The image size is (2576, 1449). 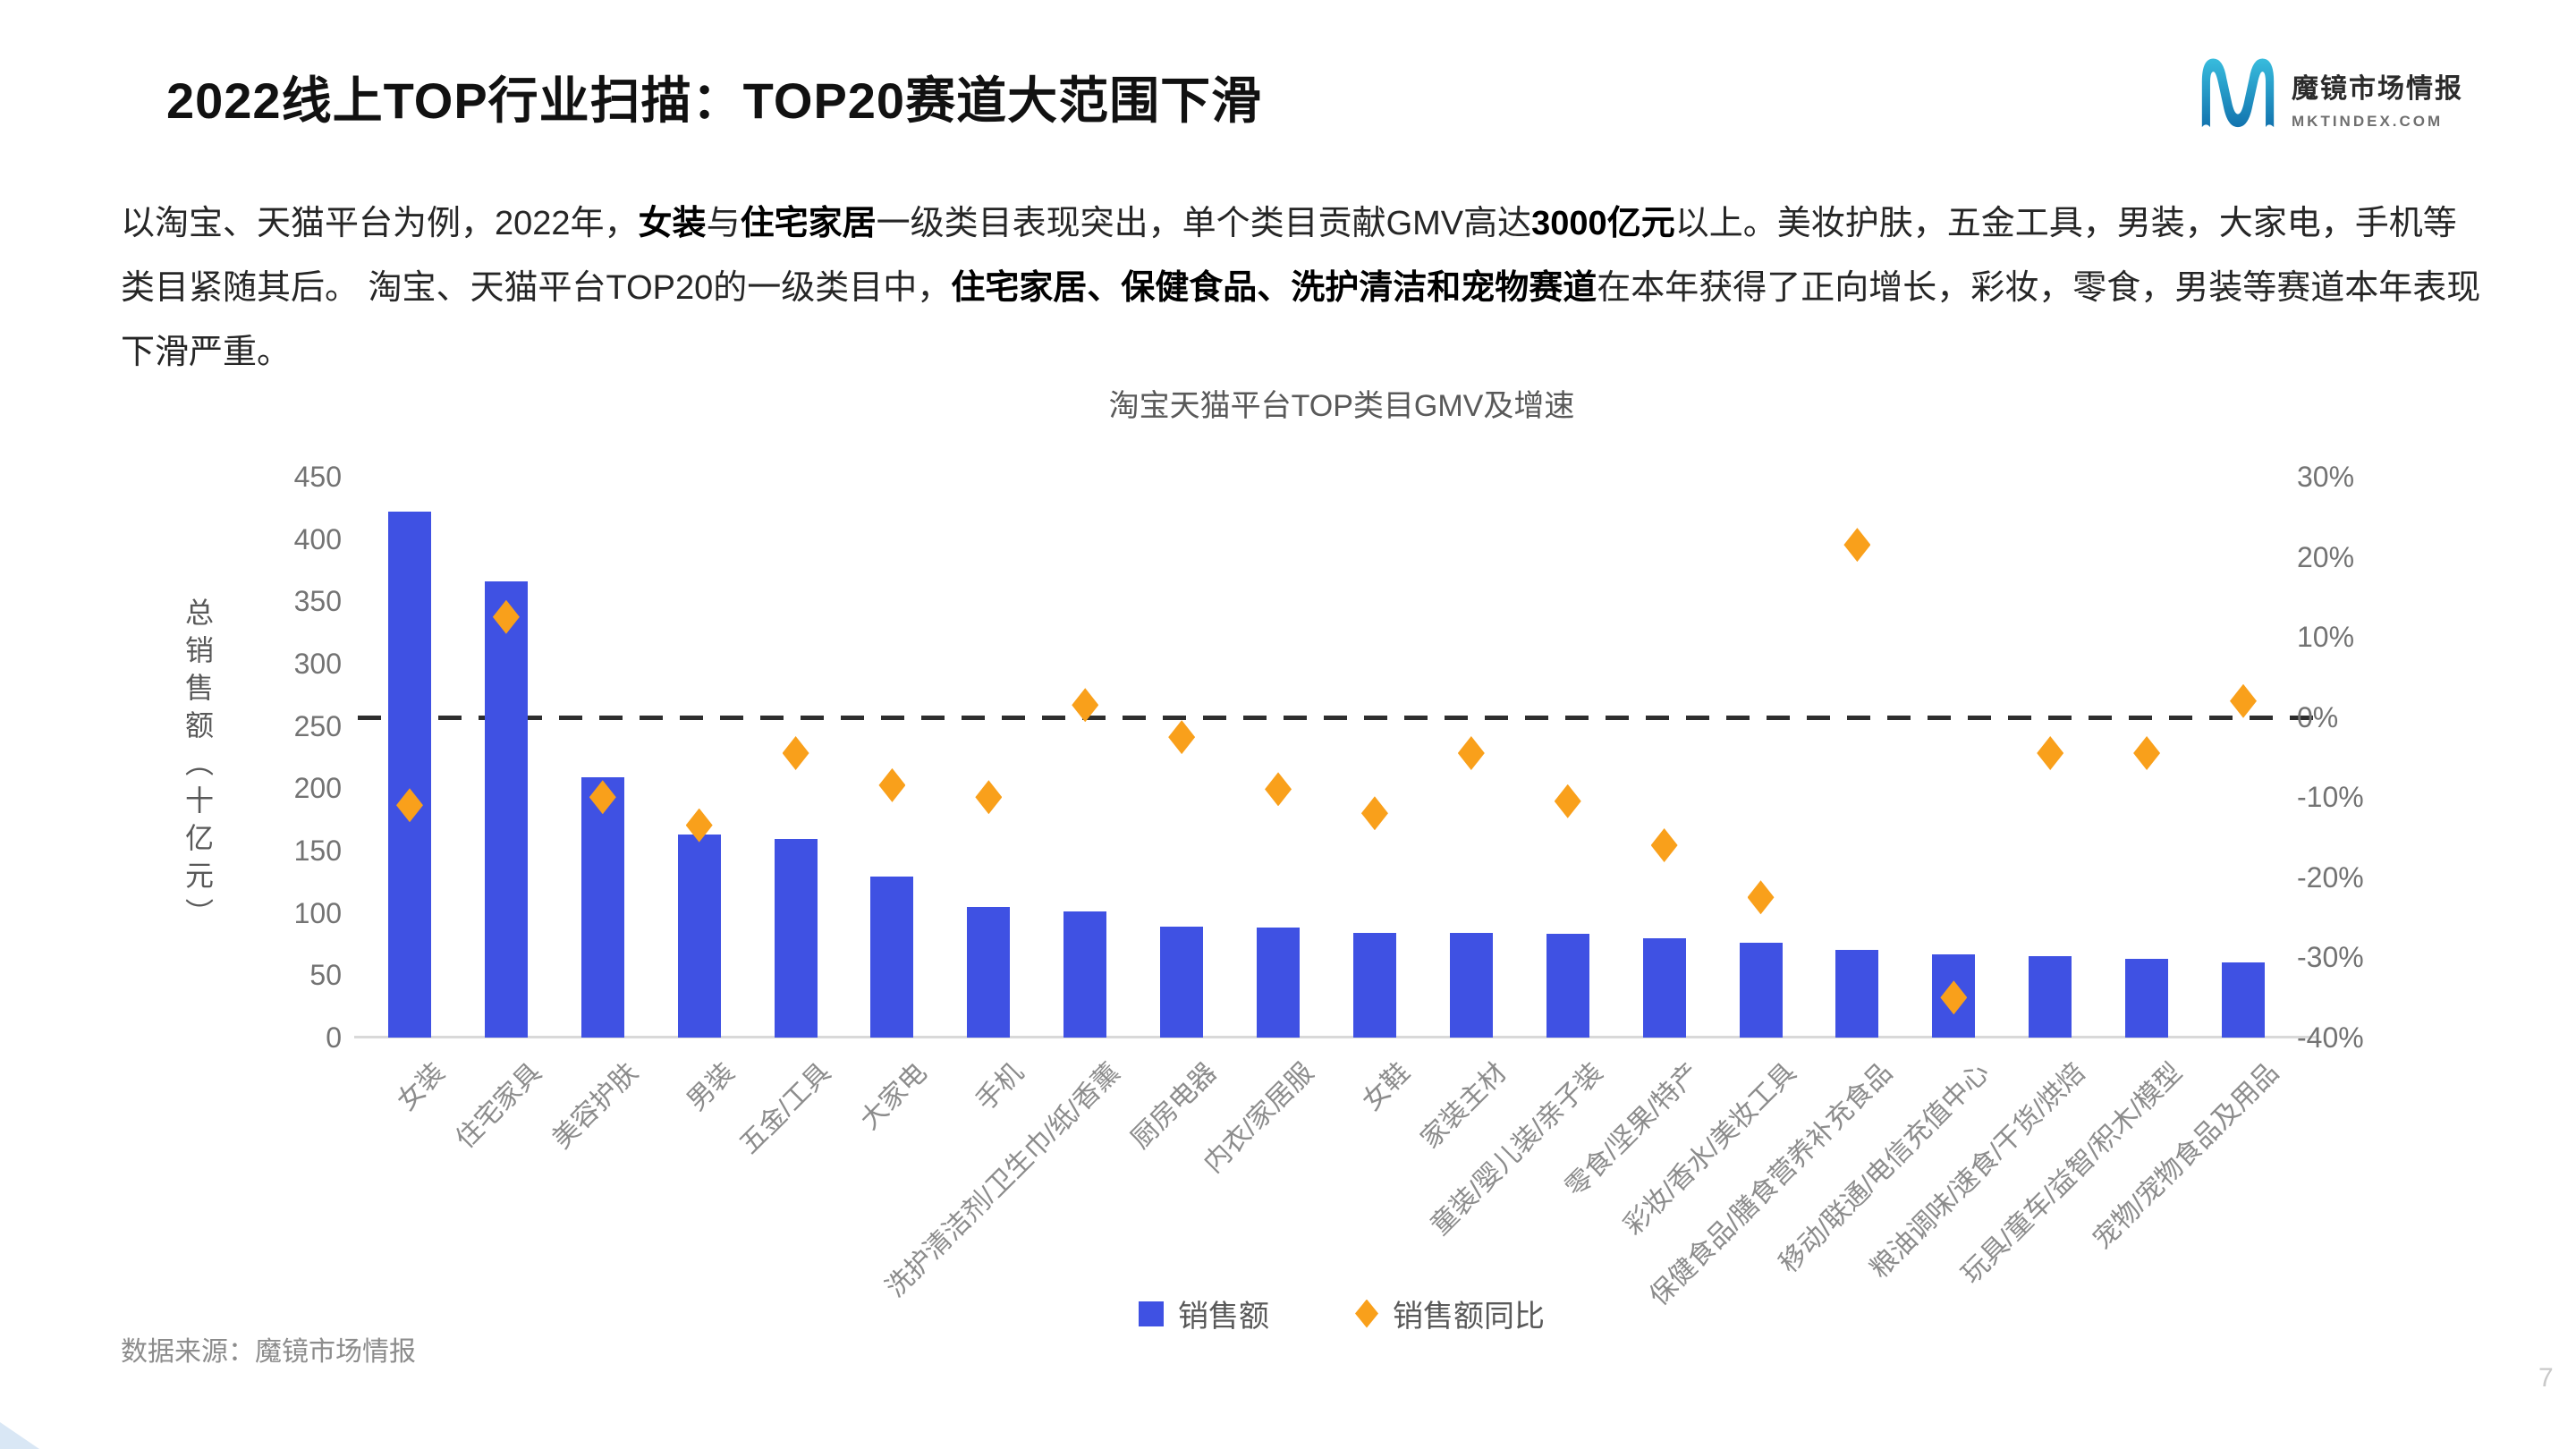 What do you see at coordinates (1204, 223) in the screenshot?
I see `intro-text: 一级类目表现突出，单个类目贡献GMV高达` at bounding box center [1204, 223].